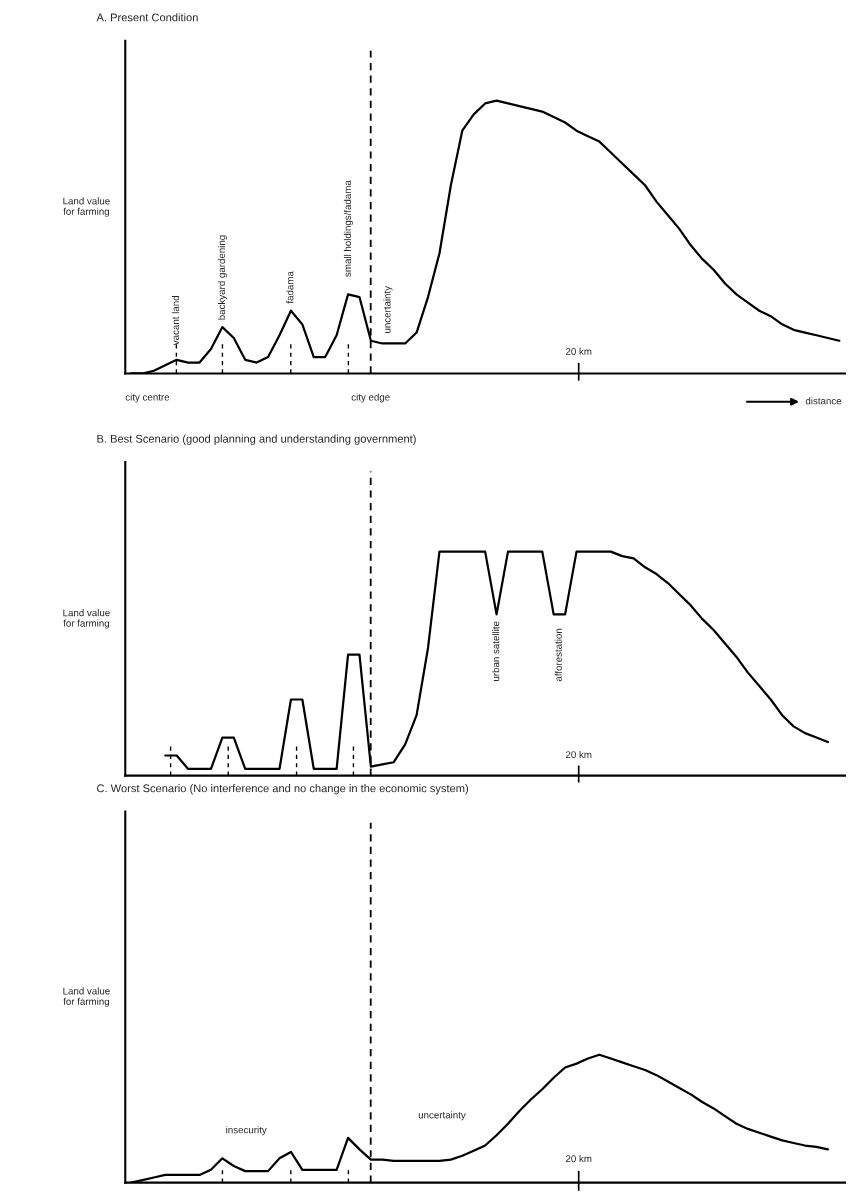 The height and width of the screenshot is (1197, 864). What do you see at coordinates (558, 655) in the screenshot?
I see `annotation: afforestation` at bounding box center [558, 655].